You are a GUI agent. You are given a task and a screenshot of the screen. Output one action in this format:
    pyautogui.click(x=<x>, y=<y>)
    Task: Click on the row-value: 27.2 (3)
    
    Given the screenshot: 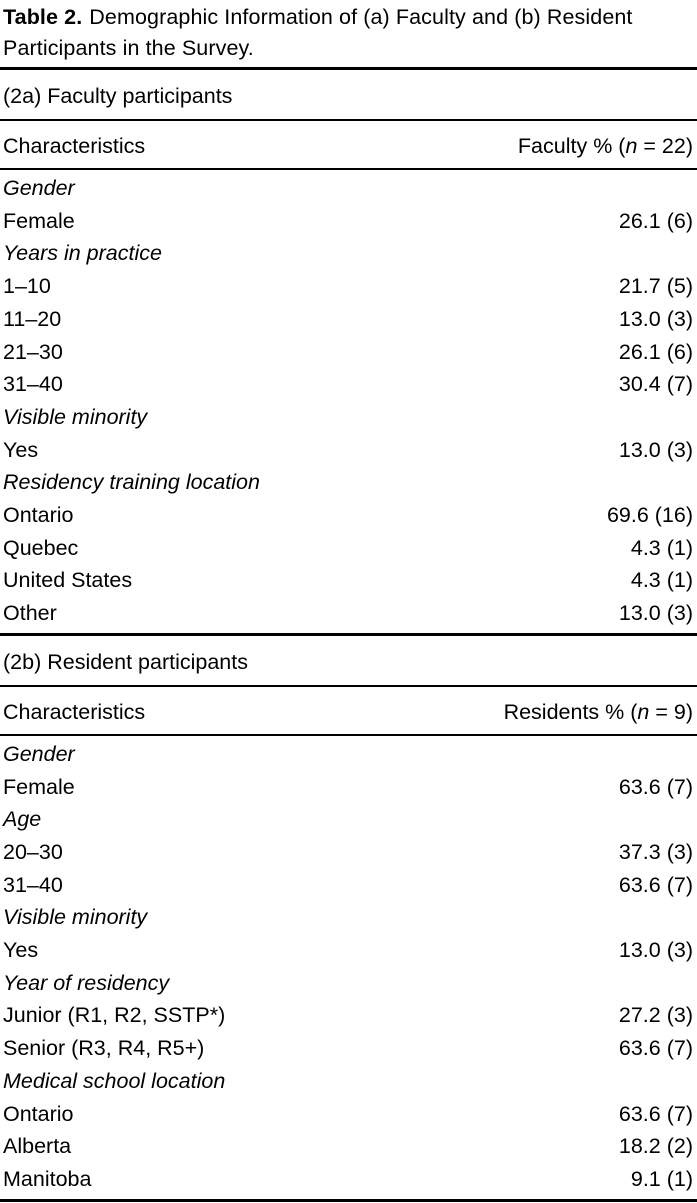 What is the action you would take?
    pyautogui.click(x=655, y=1015)
    